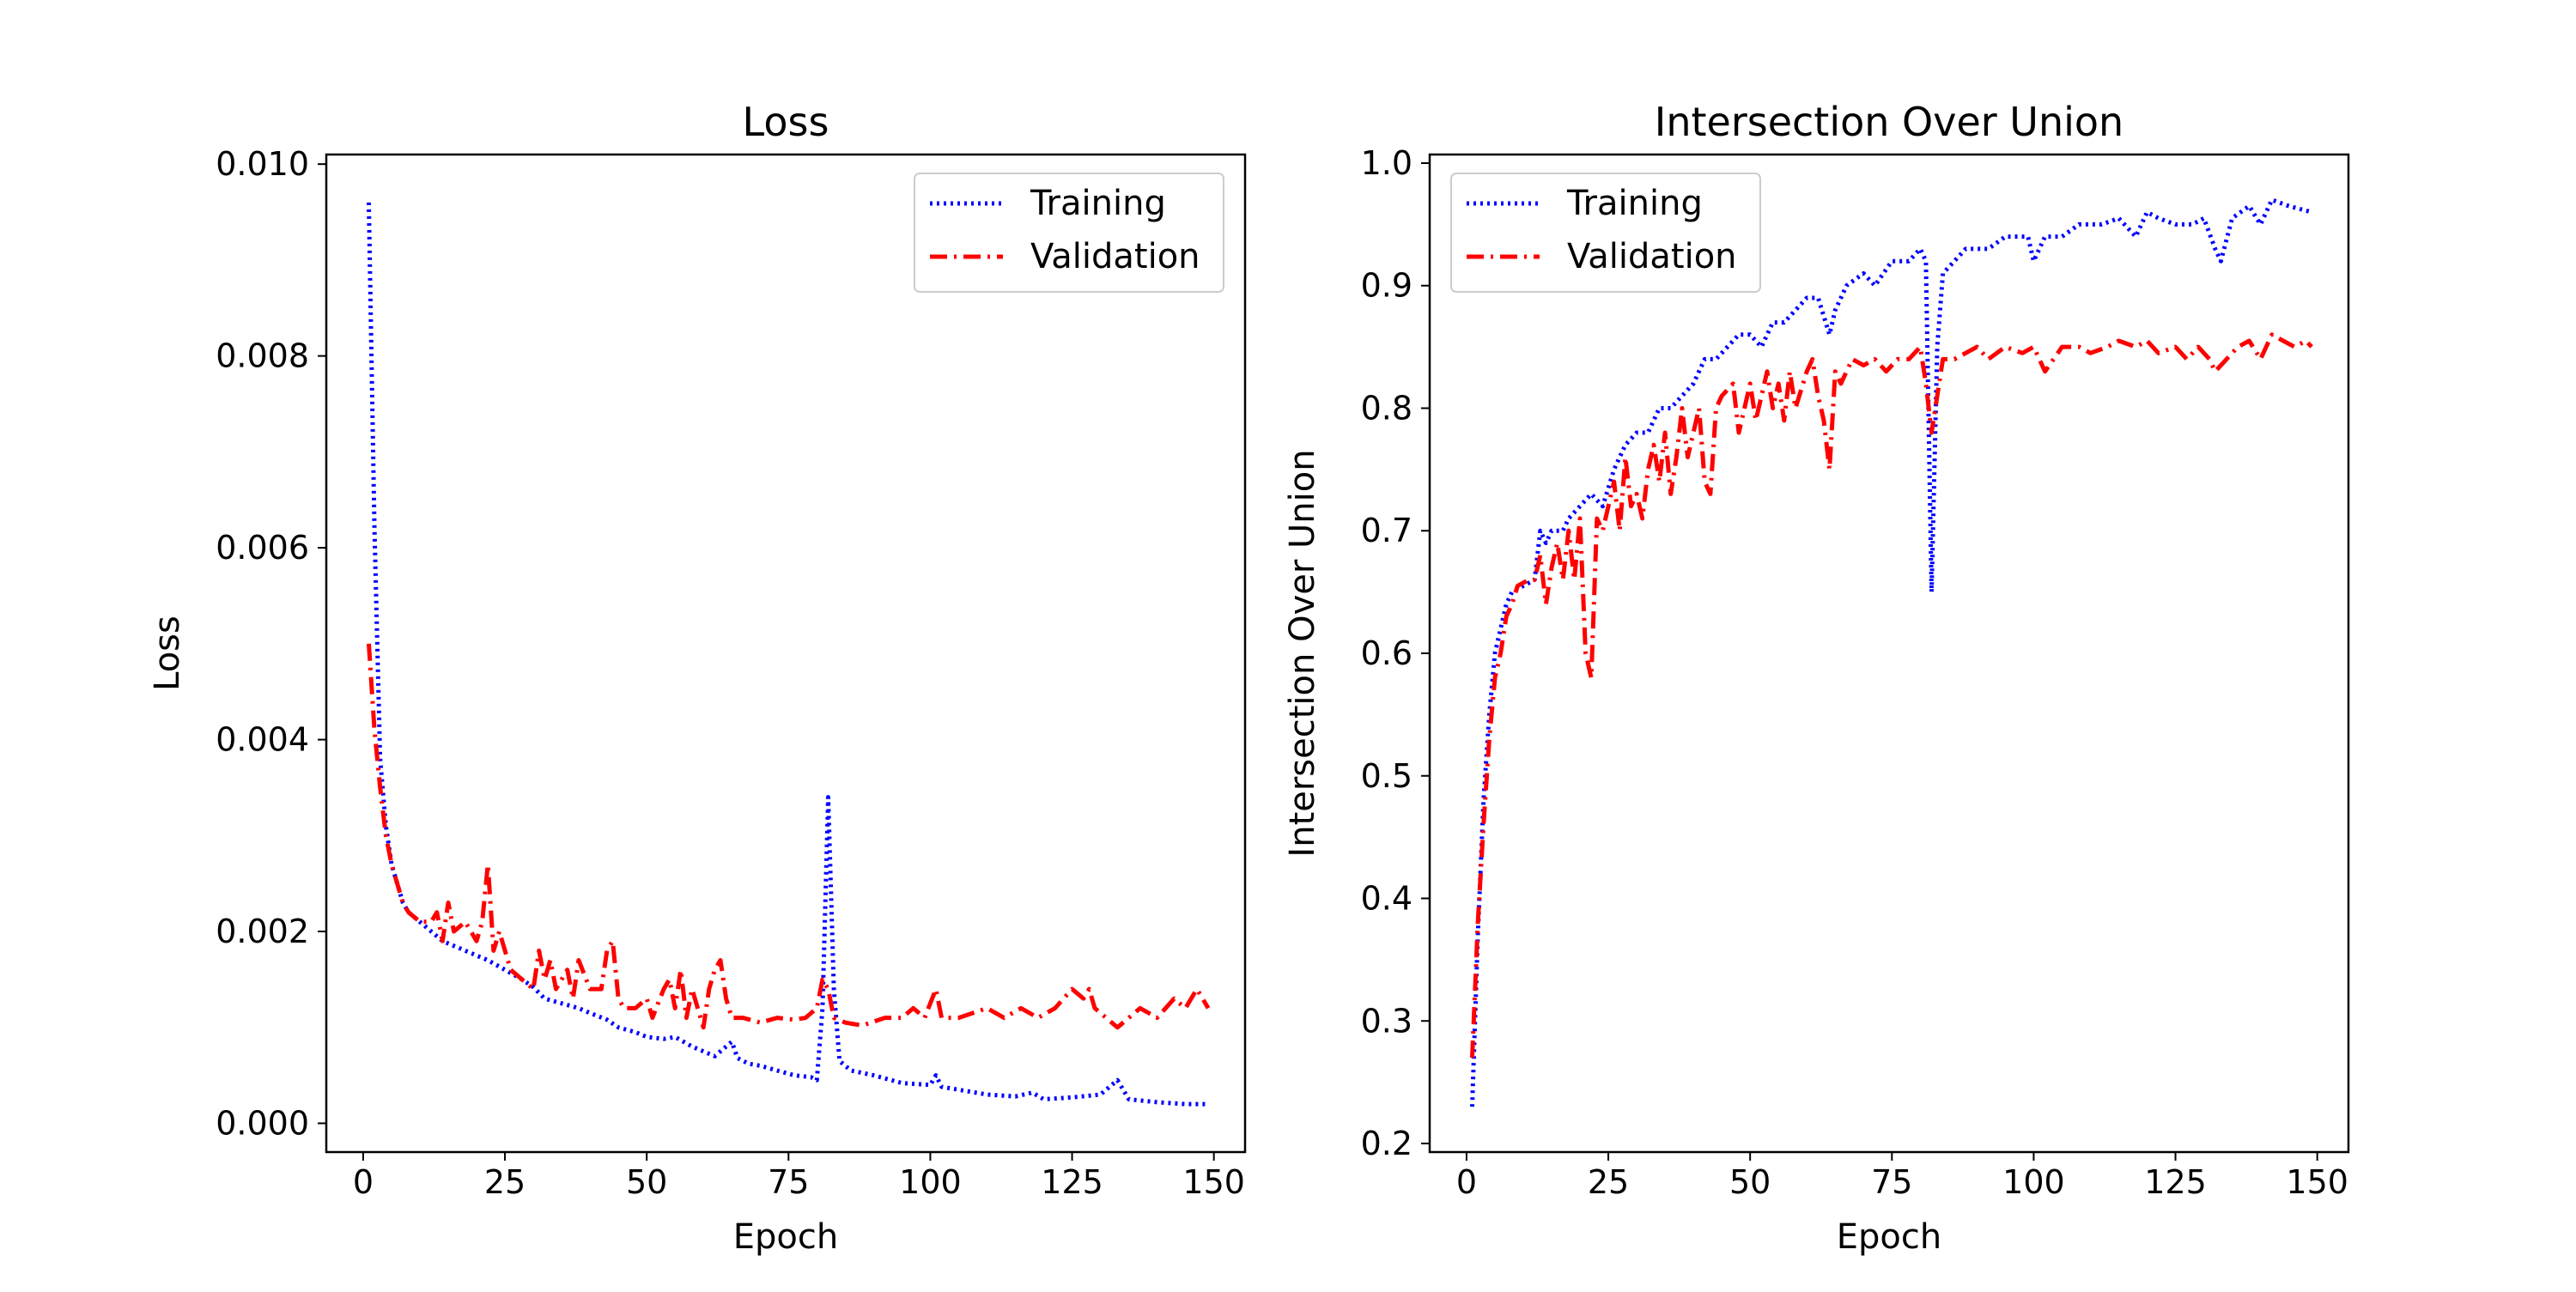 This screenshot has width=2576, height=1292. What do you see at coordinates (364, 1182) in the screenshot?
I see `loss-x-tick-label: 0` at bounding box center [364, 1182].